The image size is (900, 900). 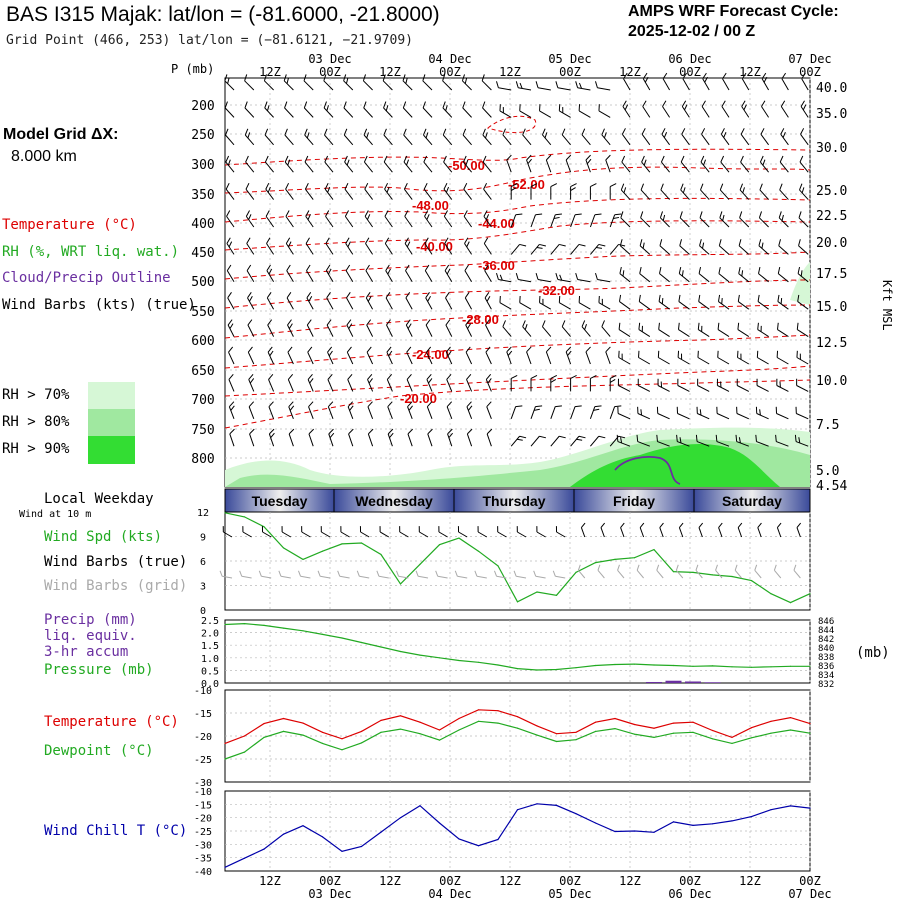 I want to click on cloud-outline, so click(x=647, y=470).